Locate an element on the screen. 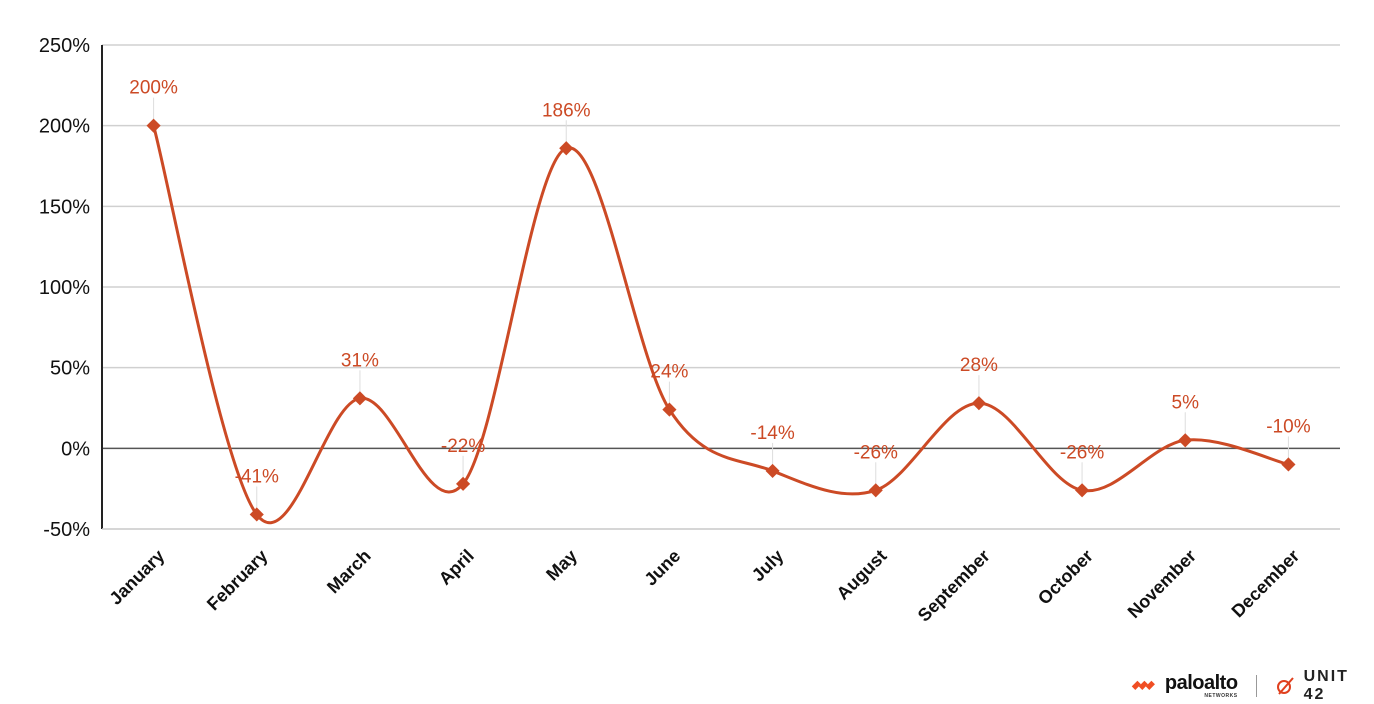 This screenshot has height=704, width=1374. logo-divider is located at coordinates (1256, 686).